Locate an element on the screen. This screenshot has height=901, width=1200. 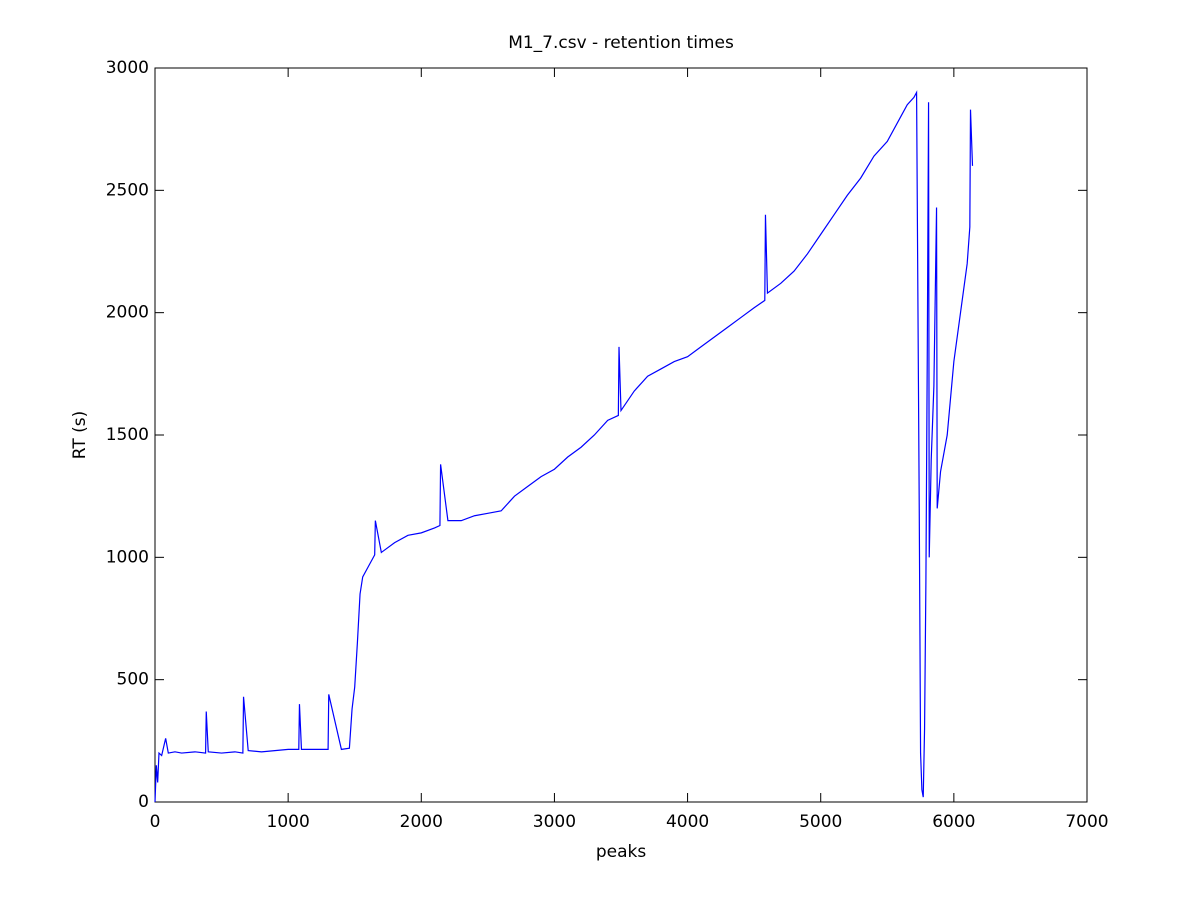
x-tick-label: 0 is located at coordinates (155, 822).